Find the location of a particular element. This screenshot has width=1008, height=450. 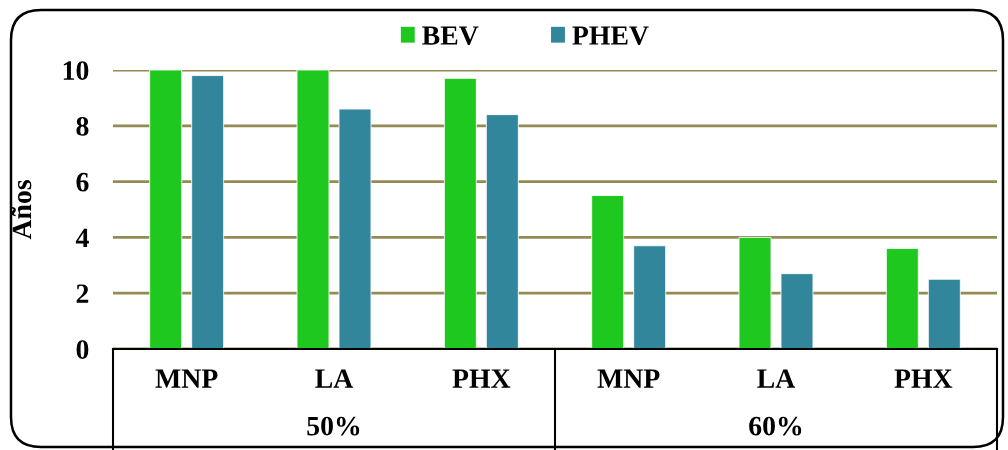

y-tick-label: 2 is located at coordinates (82, 293).